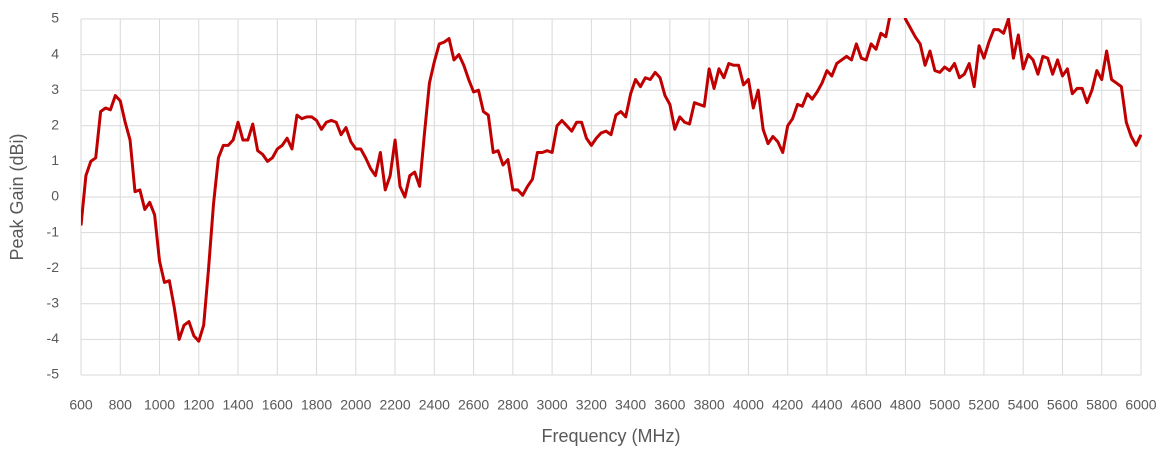 Image resolution: width=1168 pixels, height=452 pixels. What do you see at coordinates (53, 374) in the screenshot?
I see `y-tick-label: -5` at bounding box center [53, 374].